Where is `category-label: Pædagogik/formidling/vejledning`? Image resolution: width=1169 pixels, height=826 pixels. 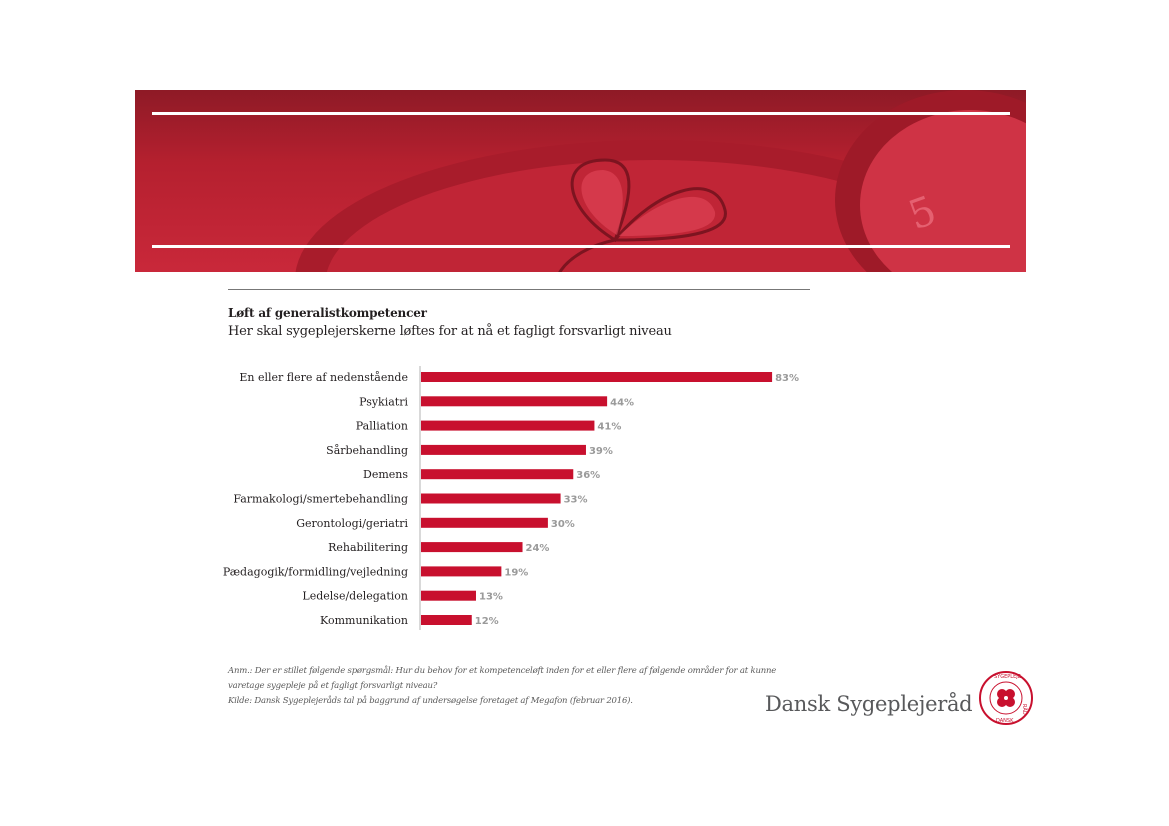
category-label: Pædagogik/formidling/vejledning is located at coordinates (315, 571).